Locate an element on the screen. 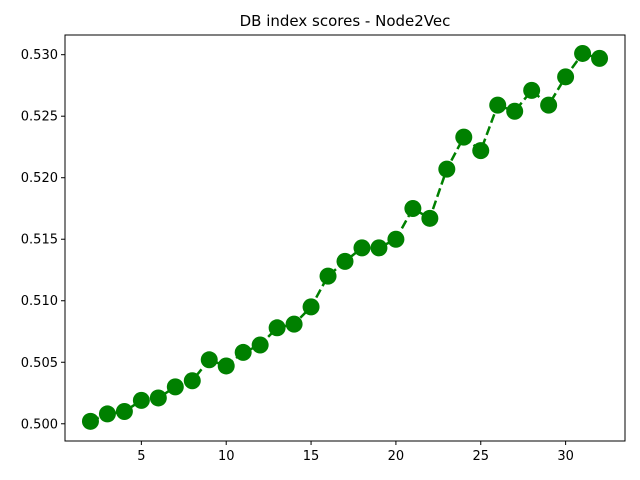 The width and height of the screenshot is (640, 480). y-tick-label: 0.510 is located at coordinates (39, 301).